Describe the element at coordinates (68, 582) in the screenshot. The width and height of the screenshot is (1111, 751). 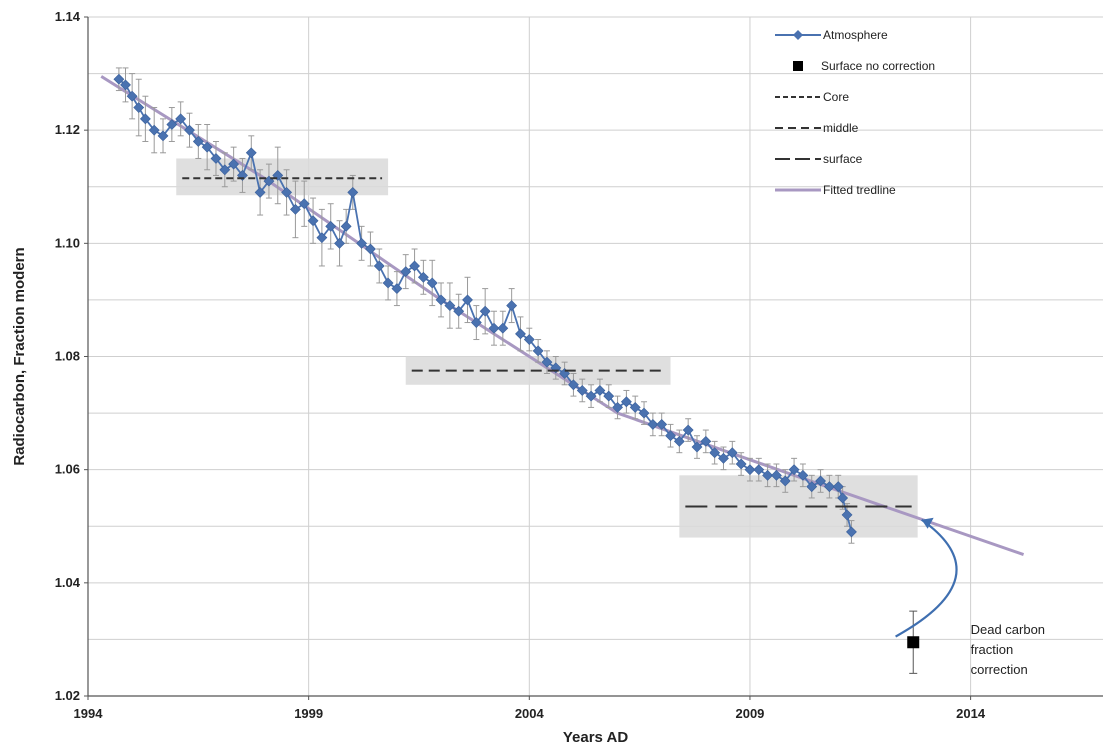
I see `y-tick-label: 1.04` at that location.